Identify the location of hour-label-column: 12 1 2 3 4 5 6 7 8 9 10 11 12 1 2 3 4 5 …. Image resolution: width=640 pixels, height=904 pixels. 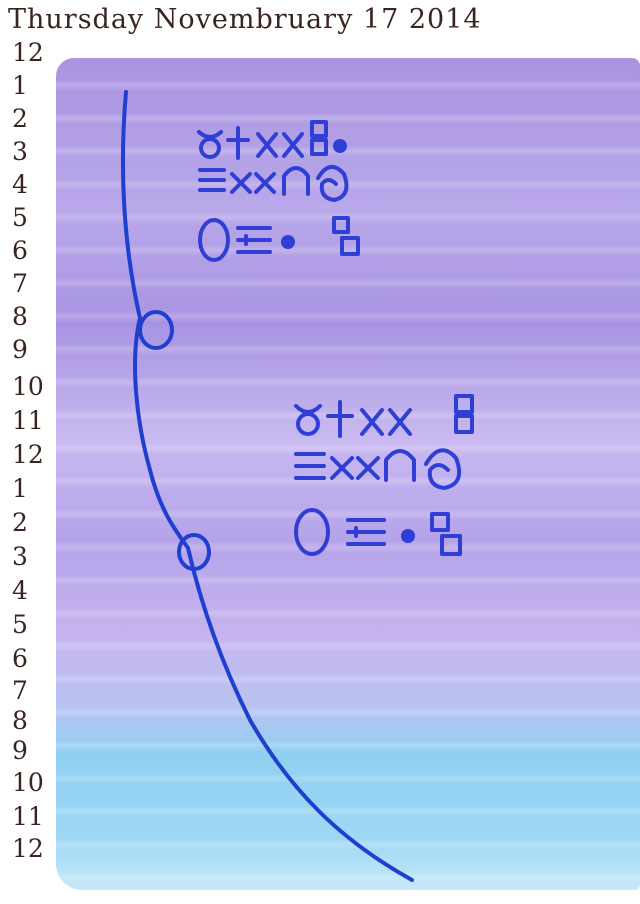
(30, 450).